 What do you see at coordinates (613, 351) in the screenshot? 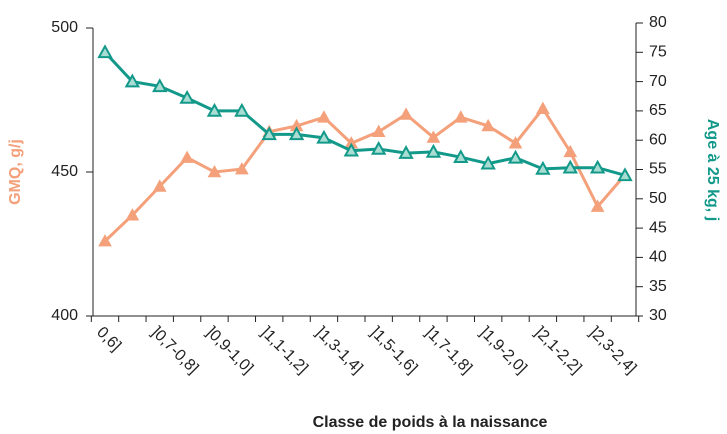
I see `x-tick-label: ]2,3-2,4]` at bounding box center [613, 351].